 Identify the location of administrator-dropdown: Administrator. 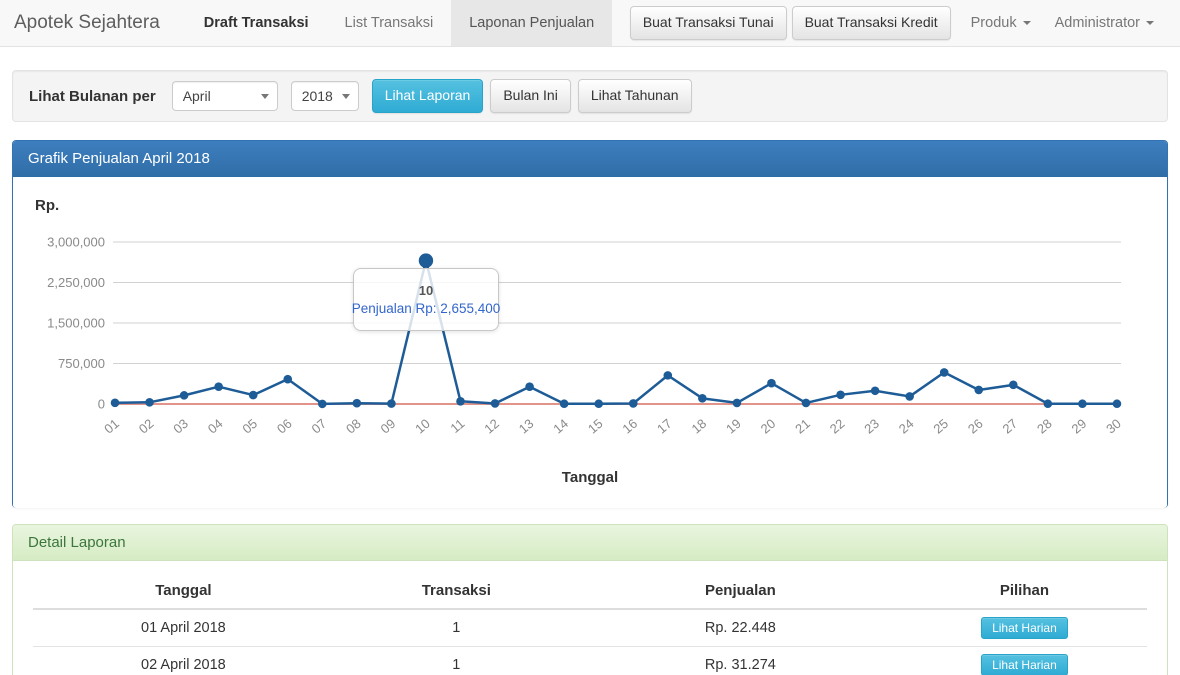
(1104, 23).